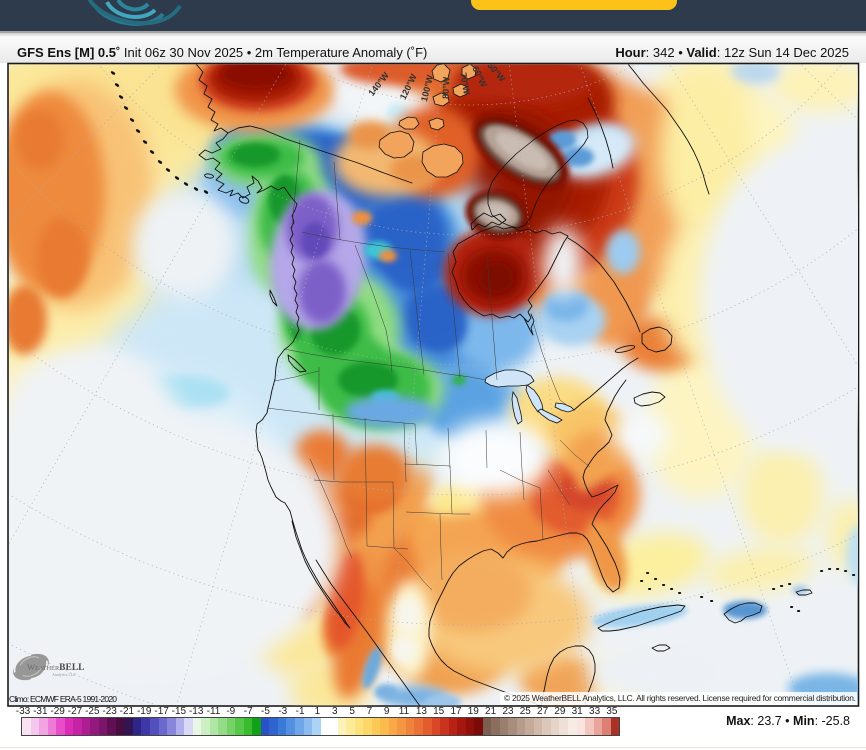  What do you see at coordinates (465, 84) in the screenshot?
I see `svg-text: 70°W` at bounding box center [465, 84].